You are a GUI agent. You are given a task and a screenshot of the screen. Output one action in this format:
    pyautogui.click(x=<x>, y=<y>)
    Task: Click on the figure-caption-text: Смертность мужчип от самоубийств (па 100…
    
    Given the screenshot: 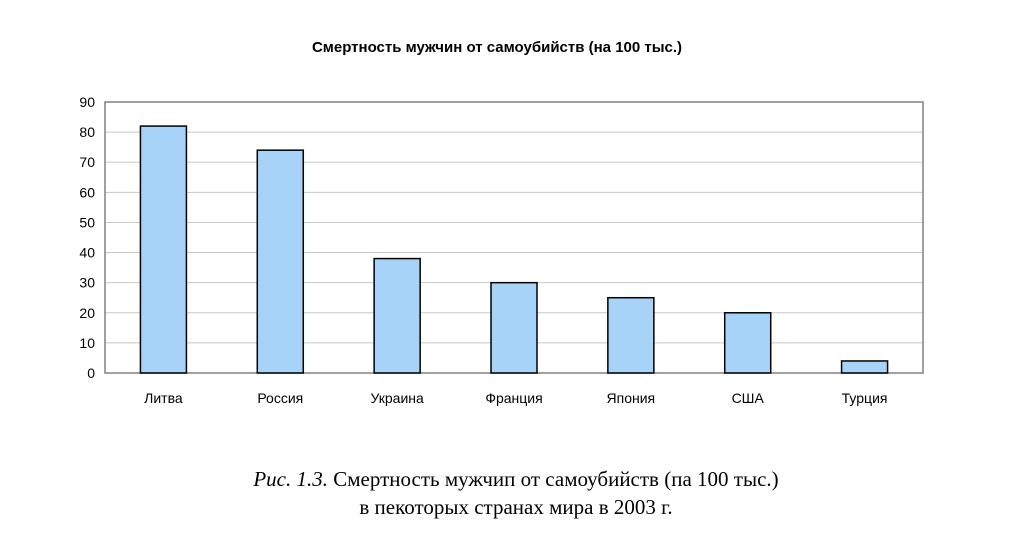 What is the action you would take?
    pyautogui.click(x=556, y=479)
    